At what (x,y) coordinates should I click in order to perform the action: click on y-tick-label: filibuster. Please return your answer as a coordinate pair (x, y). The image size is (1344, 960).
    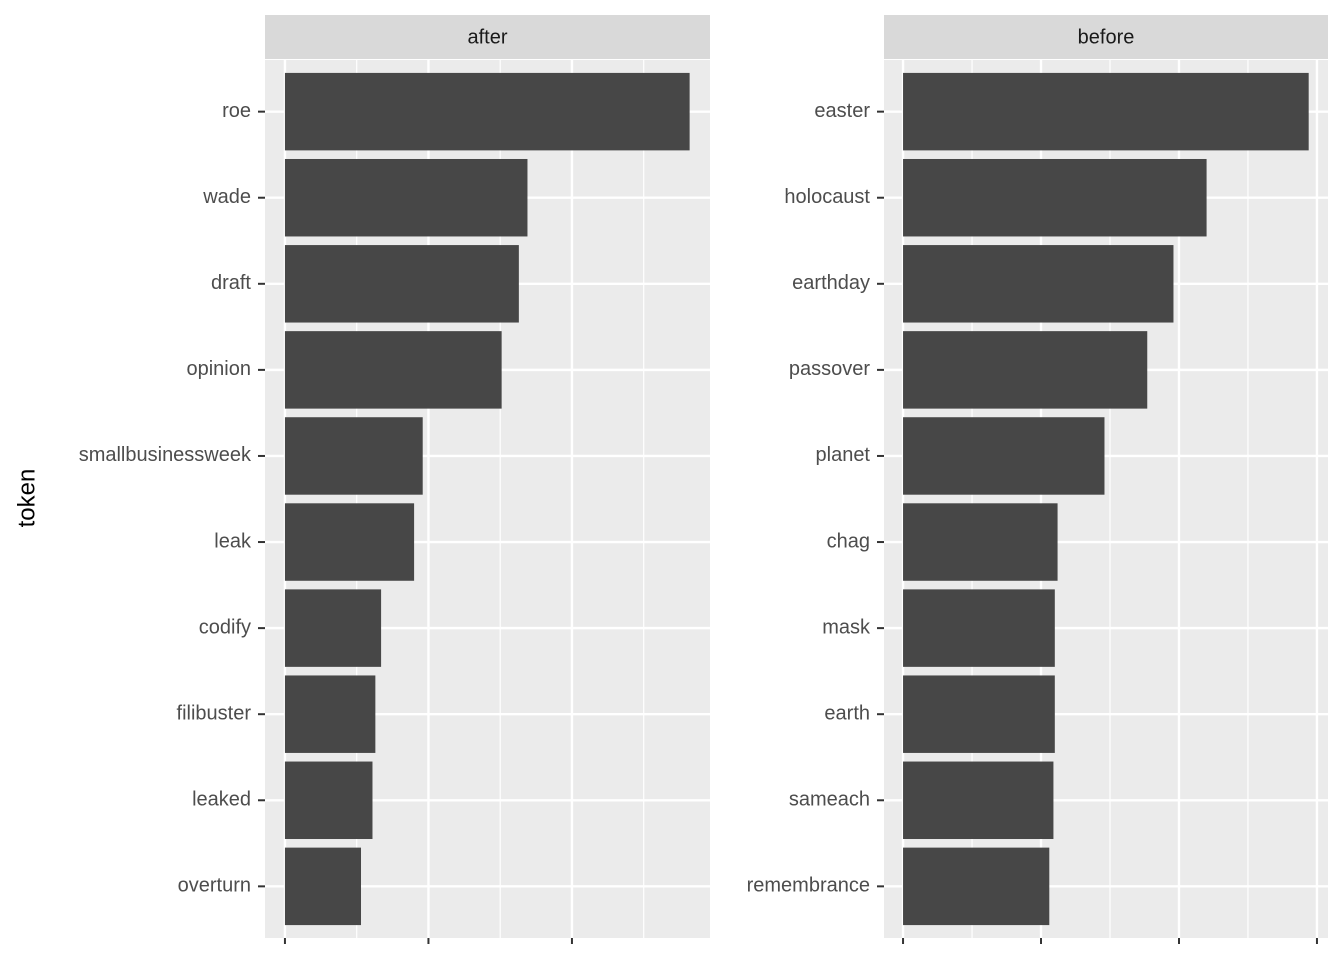
    Looking at the image, I should click on (214, 713).